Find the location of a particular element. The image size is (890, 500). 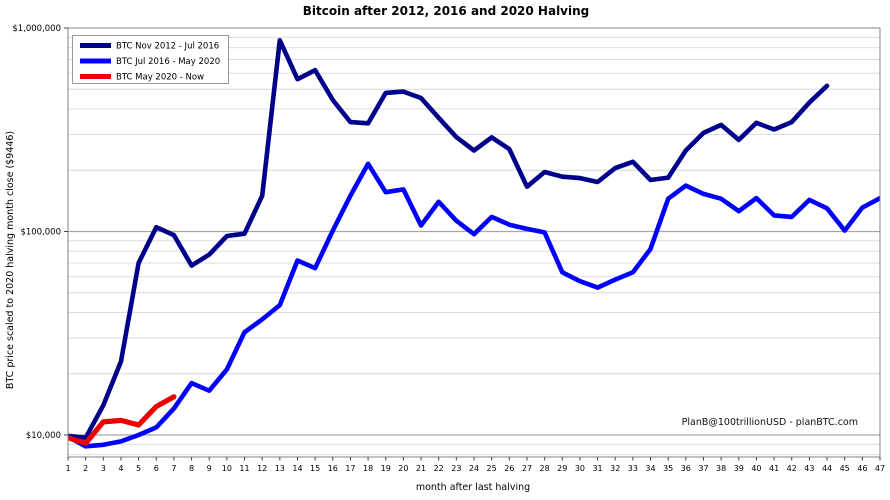

x-tick-label: 5 is located at coordinates (138, 468).